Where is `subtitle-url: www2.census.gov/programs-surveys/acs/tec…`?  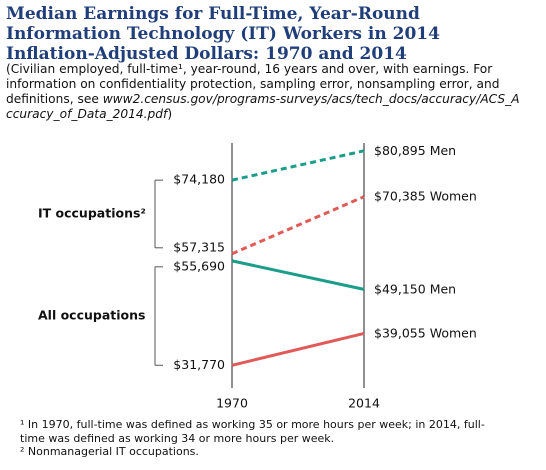 subtitle-url: www2.census.gov/programs-surveys/acs/tec… is located at coordinates (263, 106).